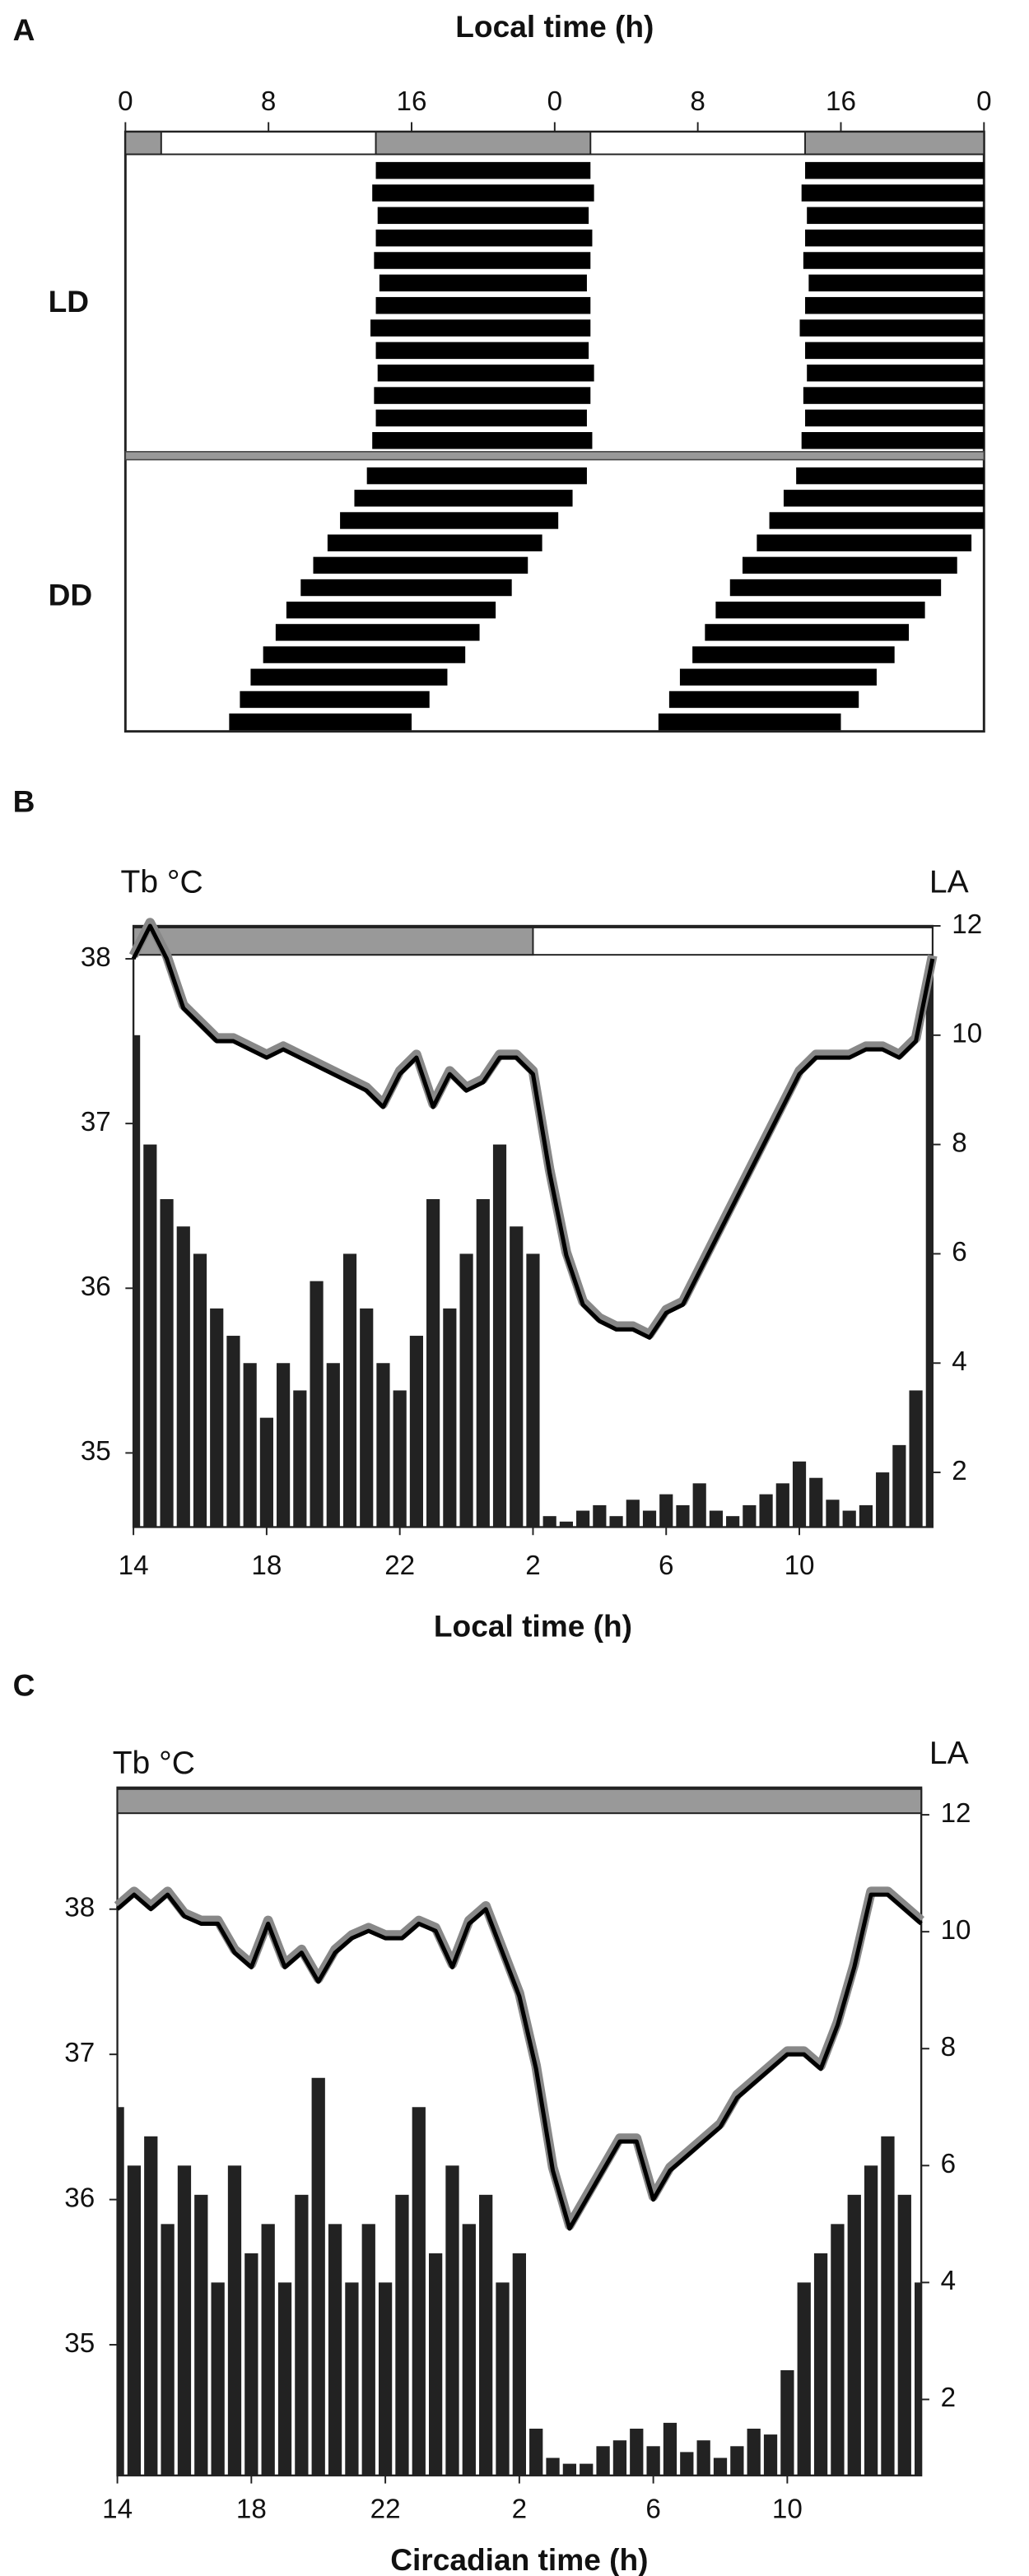  What do you see at coordinates (554, 456) in the screenshot?
I see `separator` at bounding box center [554, 456].